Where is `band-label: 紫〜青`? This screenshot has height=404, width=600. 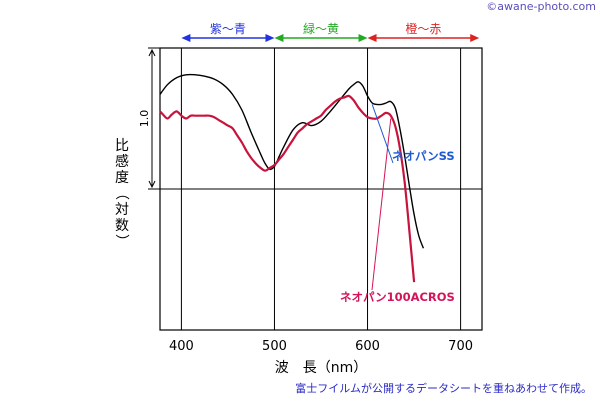 band-label: 紫〜青 is located at coordinates (228, 29).